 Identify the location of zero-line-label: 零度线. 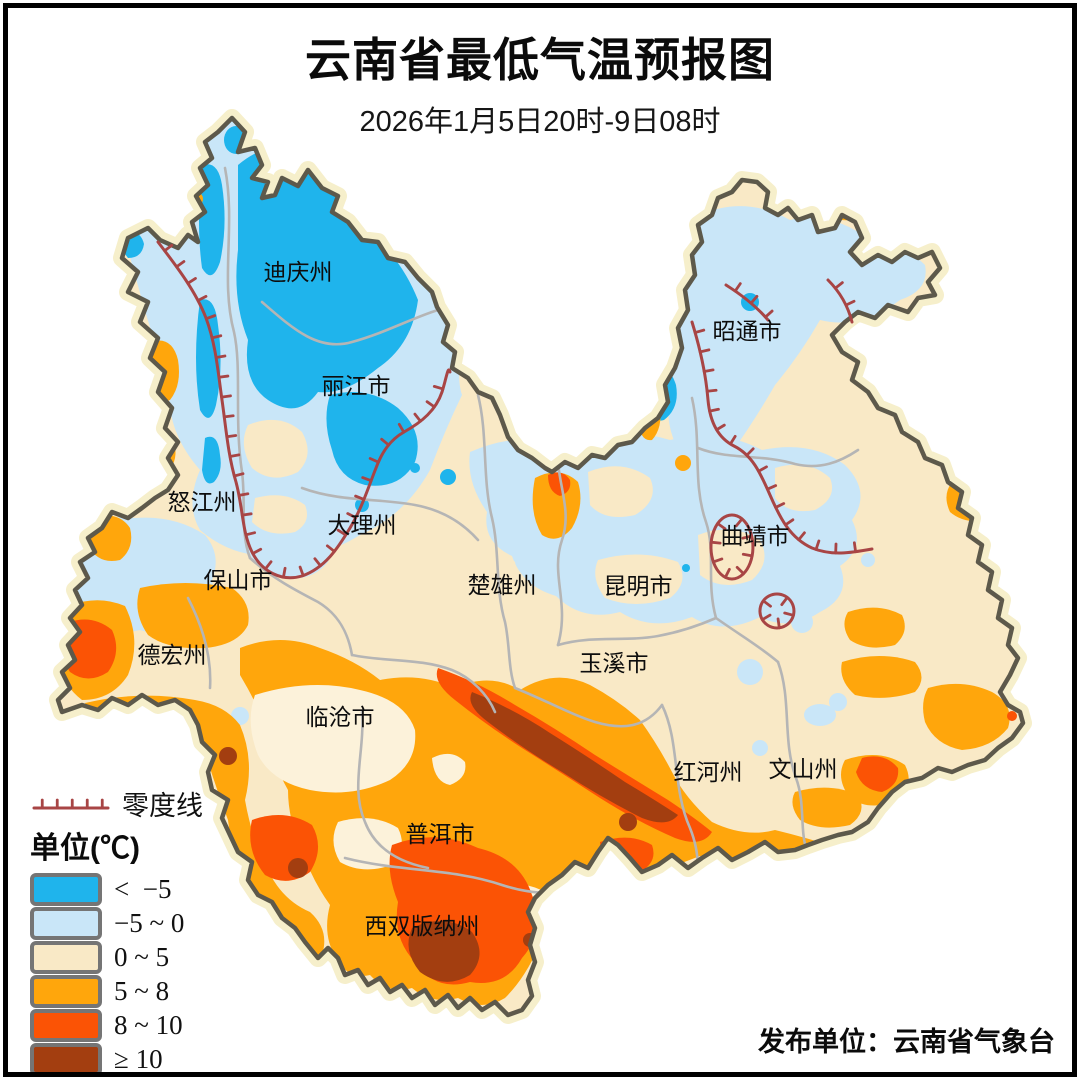
(162, 805).